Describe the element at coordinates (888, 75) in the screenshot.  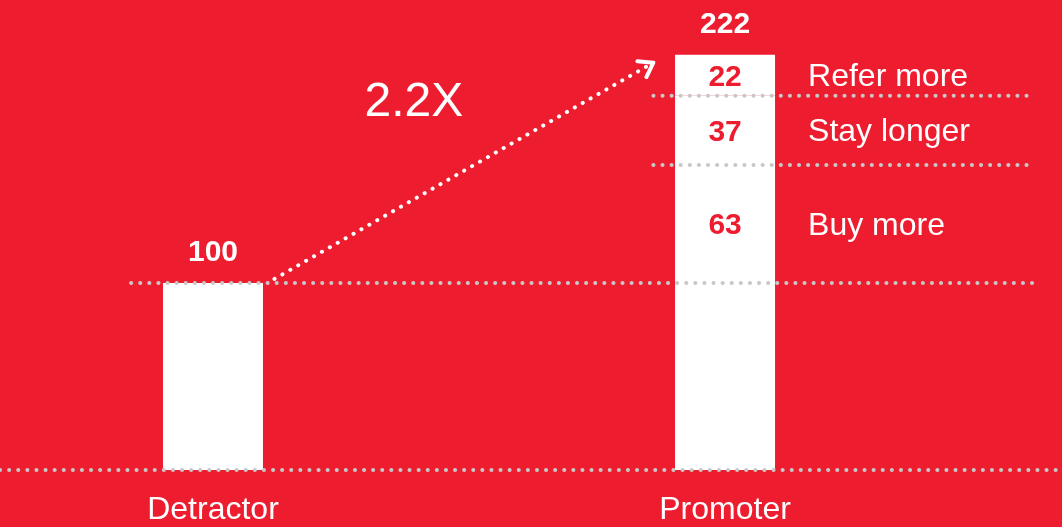
I see `series-label: Refer more` at that location.